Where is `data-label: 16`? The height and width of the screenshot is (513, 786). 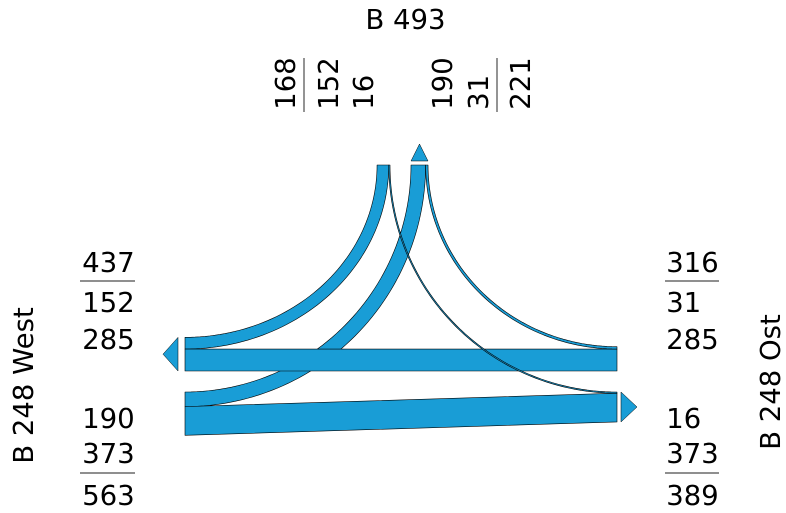
data-label: 16 is located at coordinates (684, 418).